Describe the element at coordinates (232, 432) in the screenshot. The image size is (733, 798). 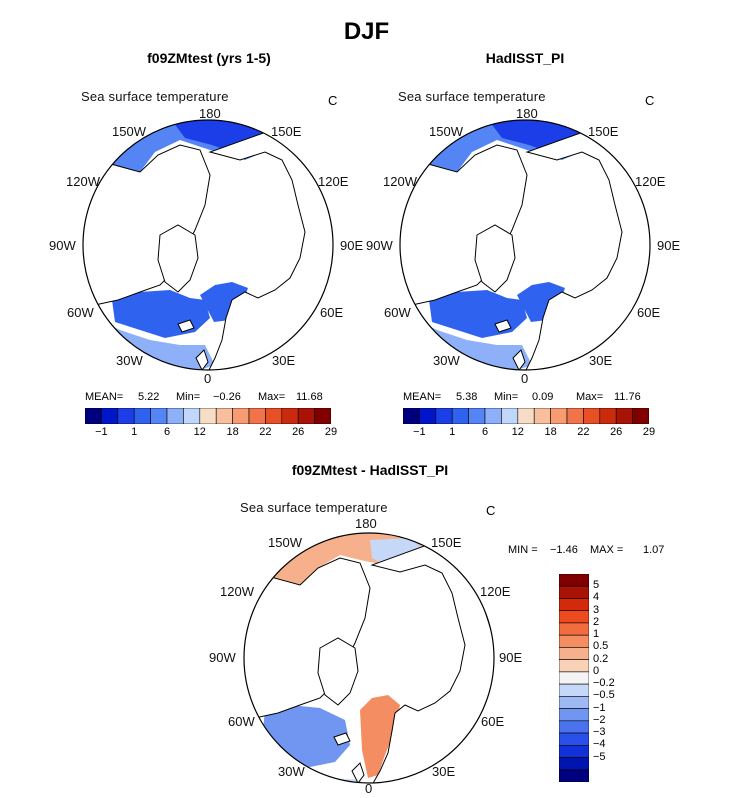
I see `panel-1-colorbar-tick-label: 18` at that location.